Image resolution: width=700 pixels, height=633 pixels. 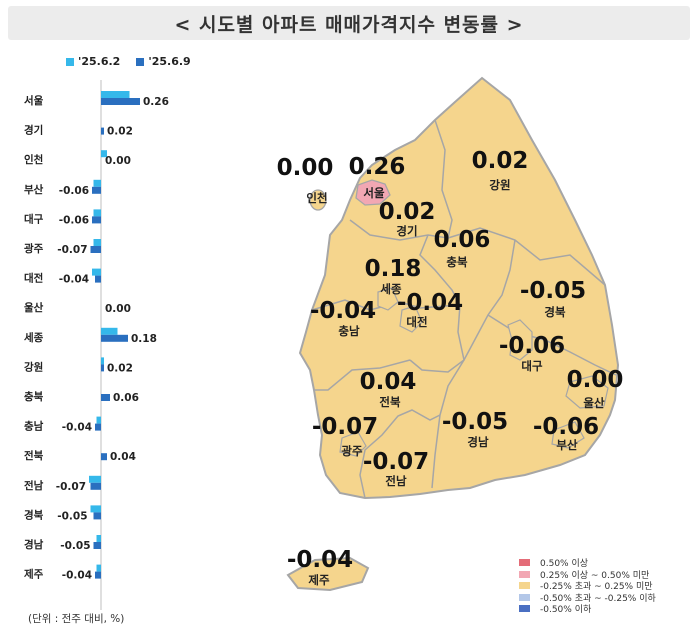 I want to click on map-legend-item: 0.25% 이상 ~ 0.50% 미만, so click(x=587, y=575).